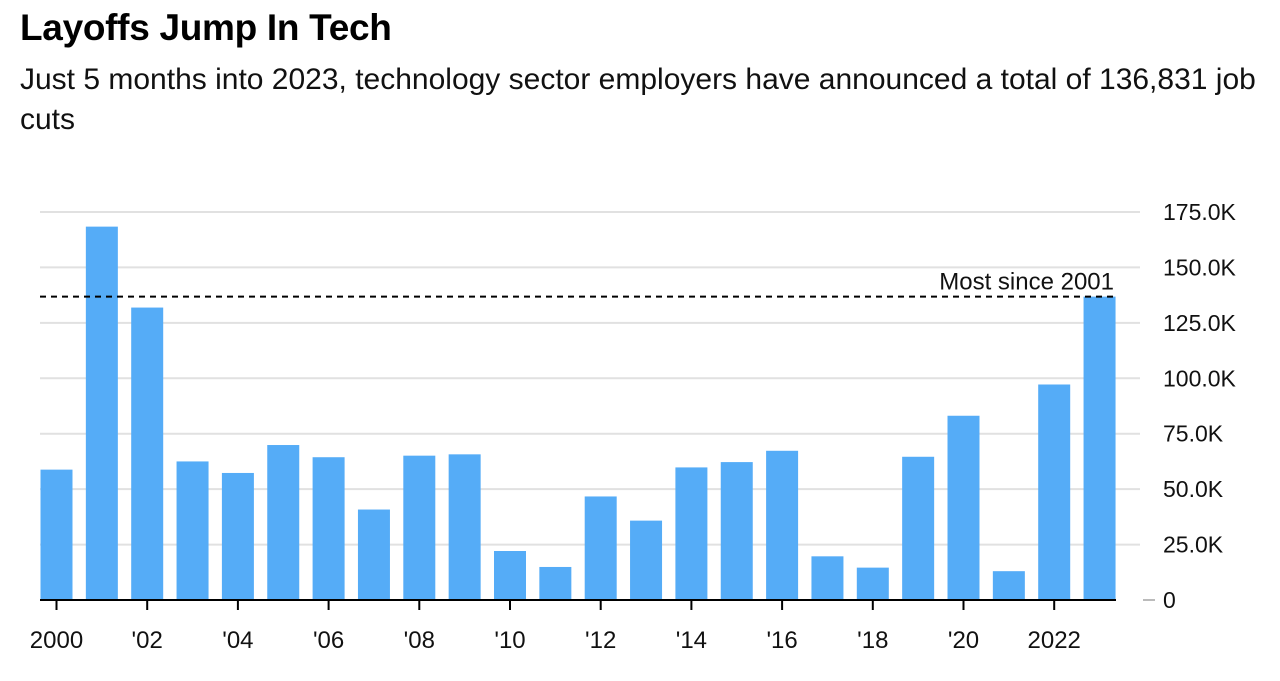 The height and width of the screenshot is (681, 1280). Describe the element at coordinates (237, 640) in the screenshot. I see `x-tick-label: '04` at that location.